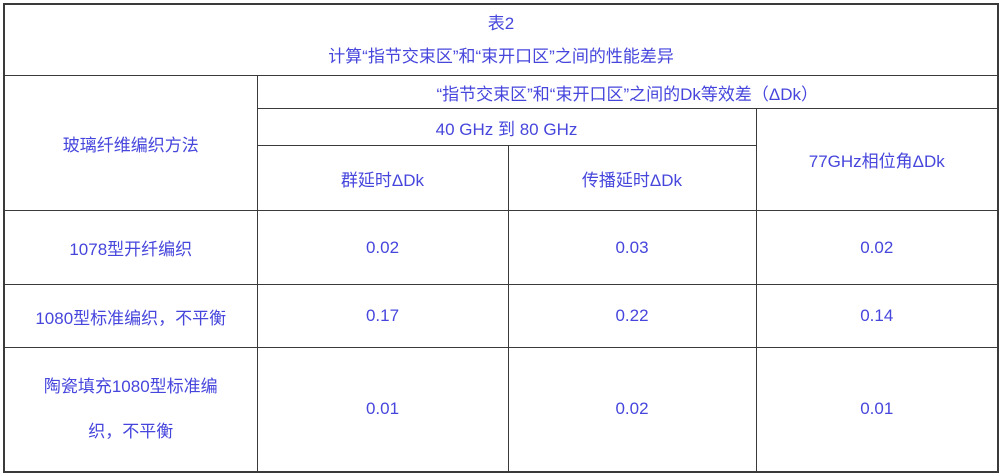  I want to click on table-number-title: 表2, so click(501, 23).